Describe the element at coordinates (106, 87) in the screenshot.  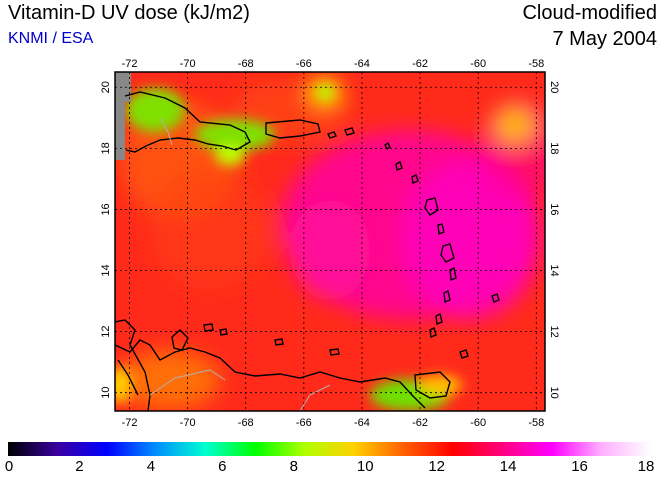
I see `lat-tick-label-left: 20` at that location.